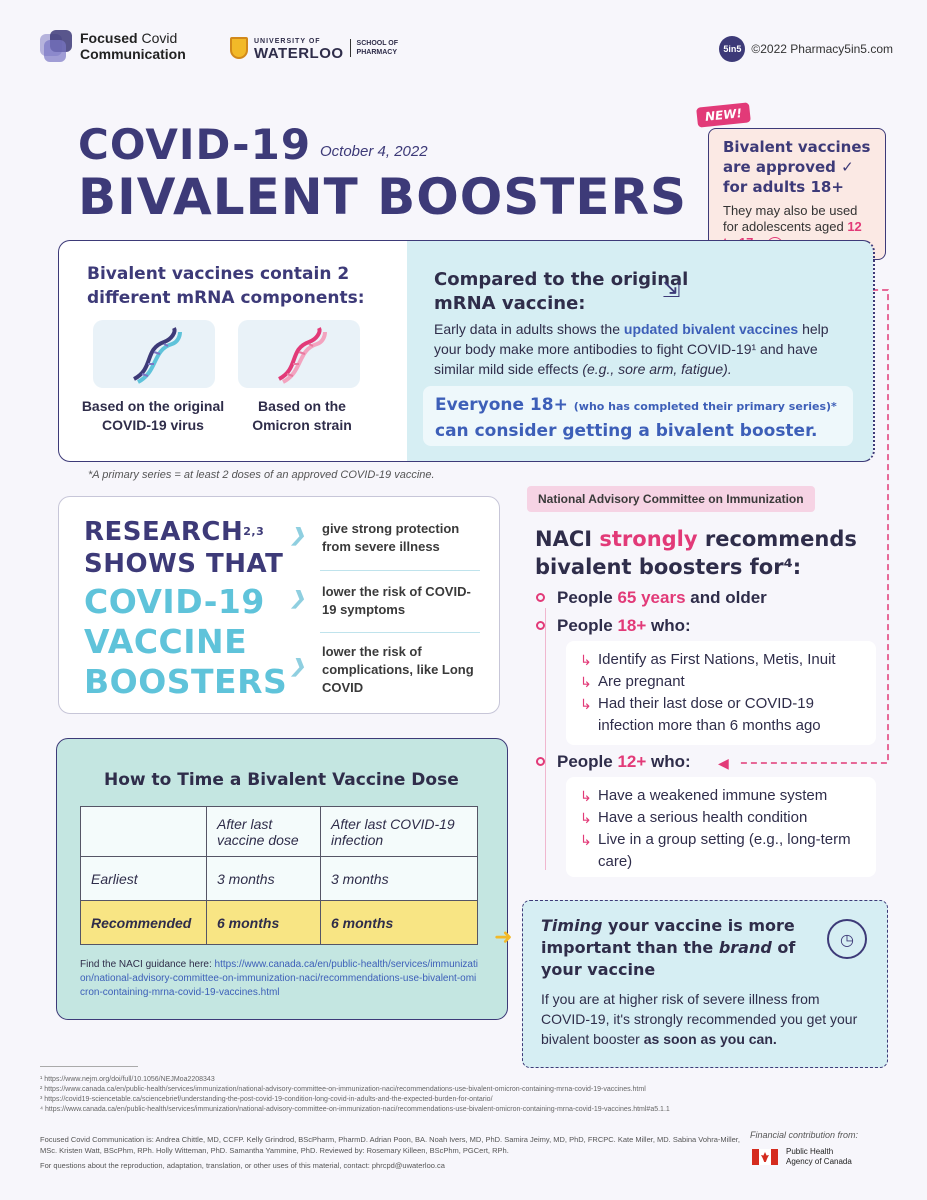  What do you see at coordinates (561, 291) in the screenshot?
I see `compared-heading: Compared to the original mRNA vaccine:` at bounding box center [561, 291].